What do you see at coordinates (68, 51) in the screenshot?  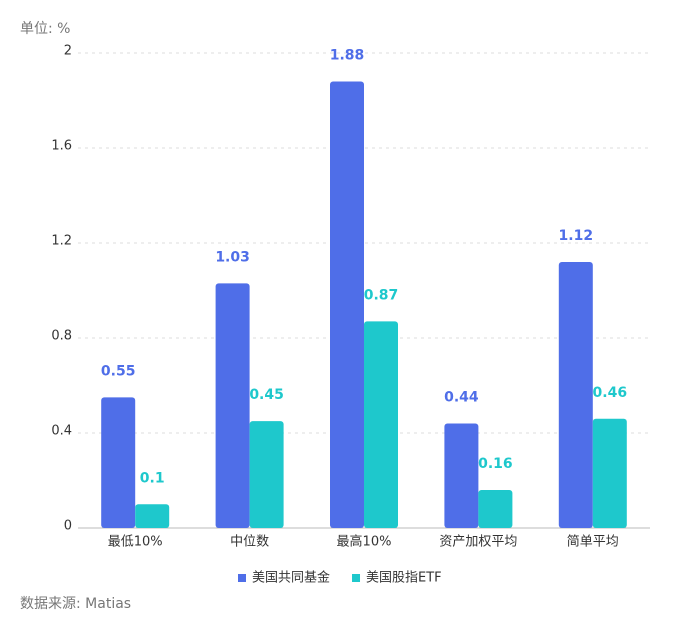 I see `y-tick-label: 2` at bounding box center [68, 51].